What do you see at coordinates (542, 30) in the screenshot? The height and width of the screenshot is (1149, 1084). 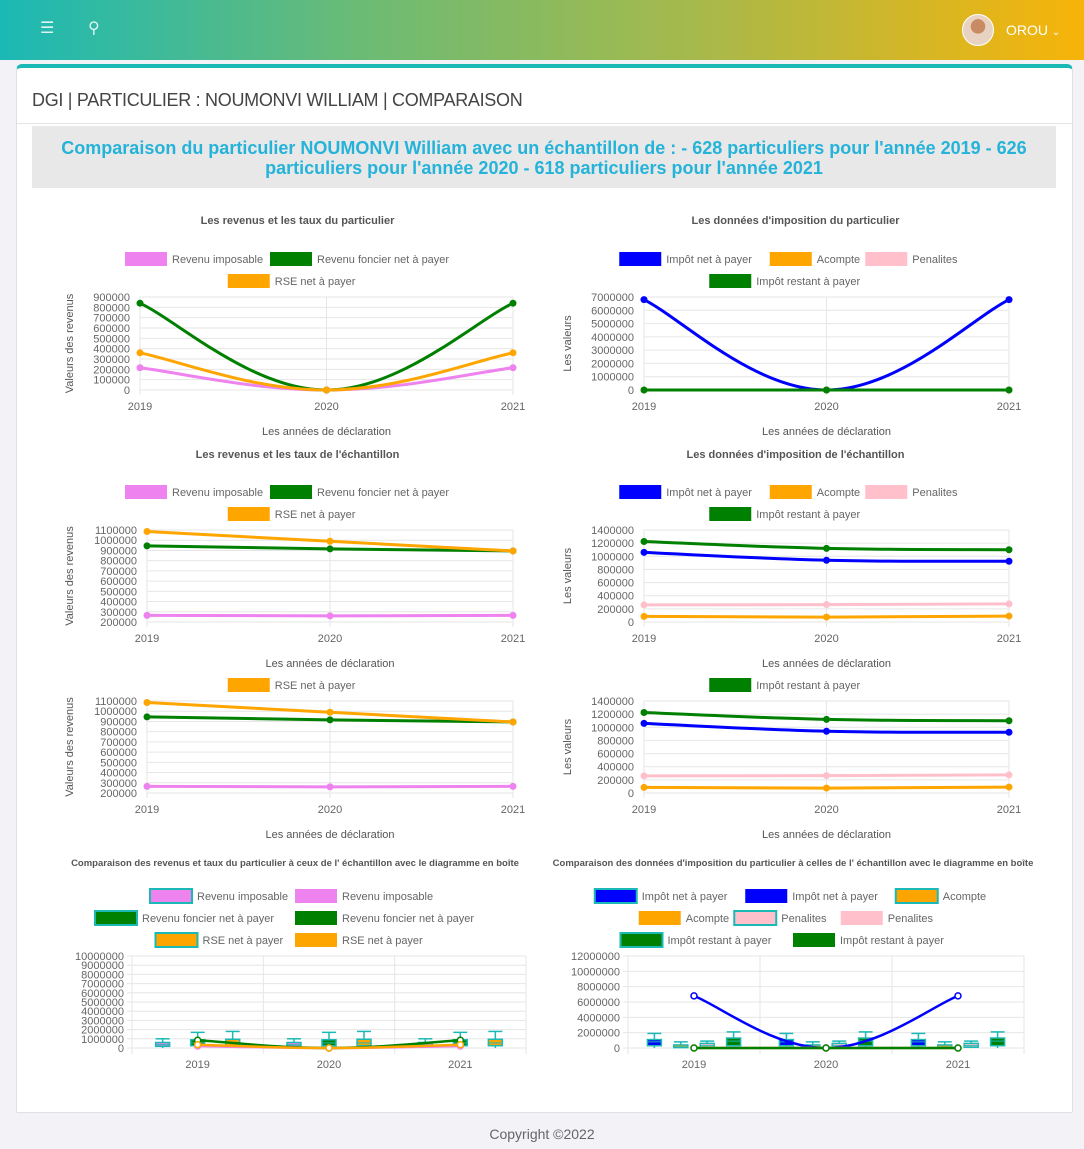 I see `top-navbar: ☰ ⚲ OROU ⌄` at bounding box center [542, 30].